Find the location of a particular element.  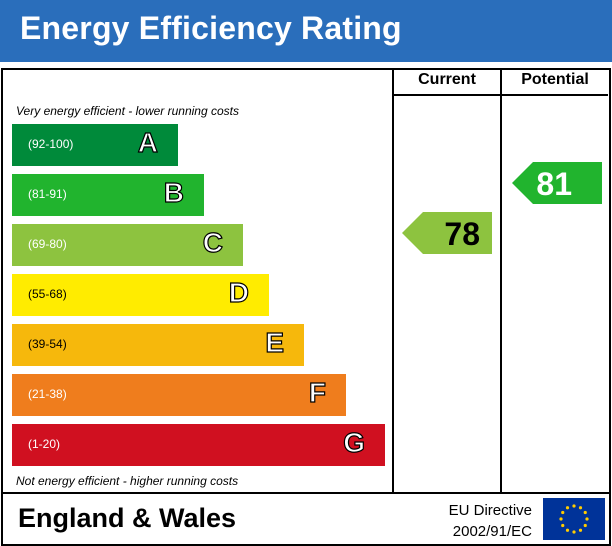

band-b: (81-91) B is located at coordinates (108, 195).